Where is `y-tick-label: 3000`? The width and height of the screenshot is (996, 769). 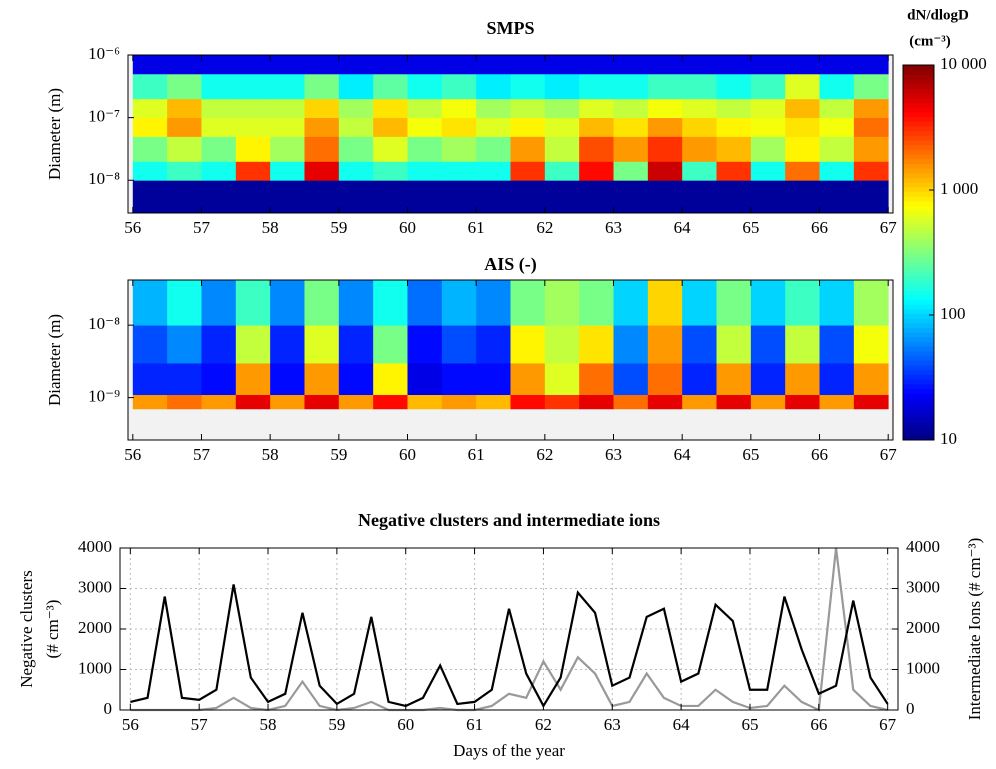 y-tick-label: 3000 is located at coordinates (95, 586).